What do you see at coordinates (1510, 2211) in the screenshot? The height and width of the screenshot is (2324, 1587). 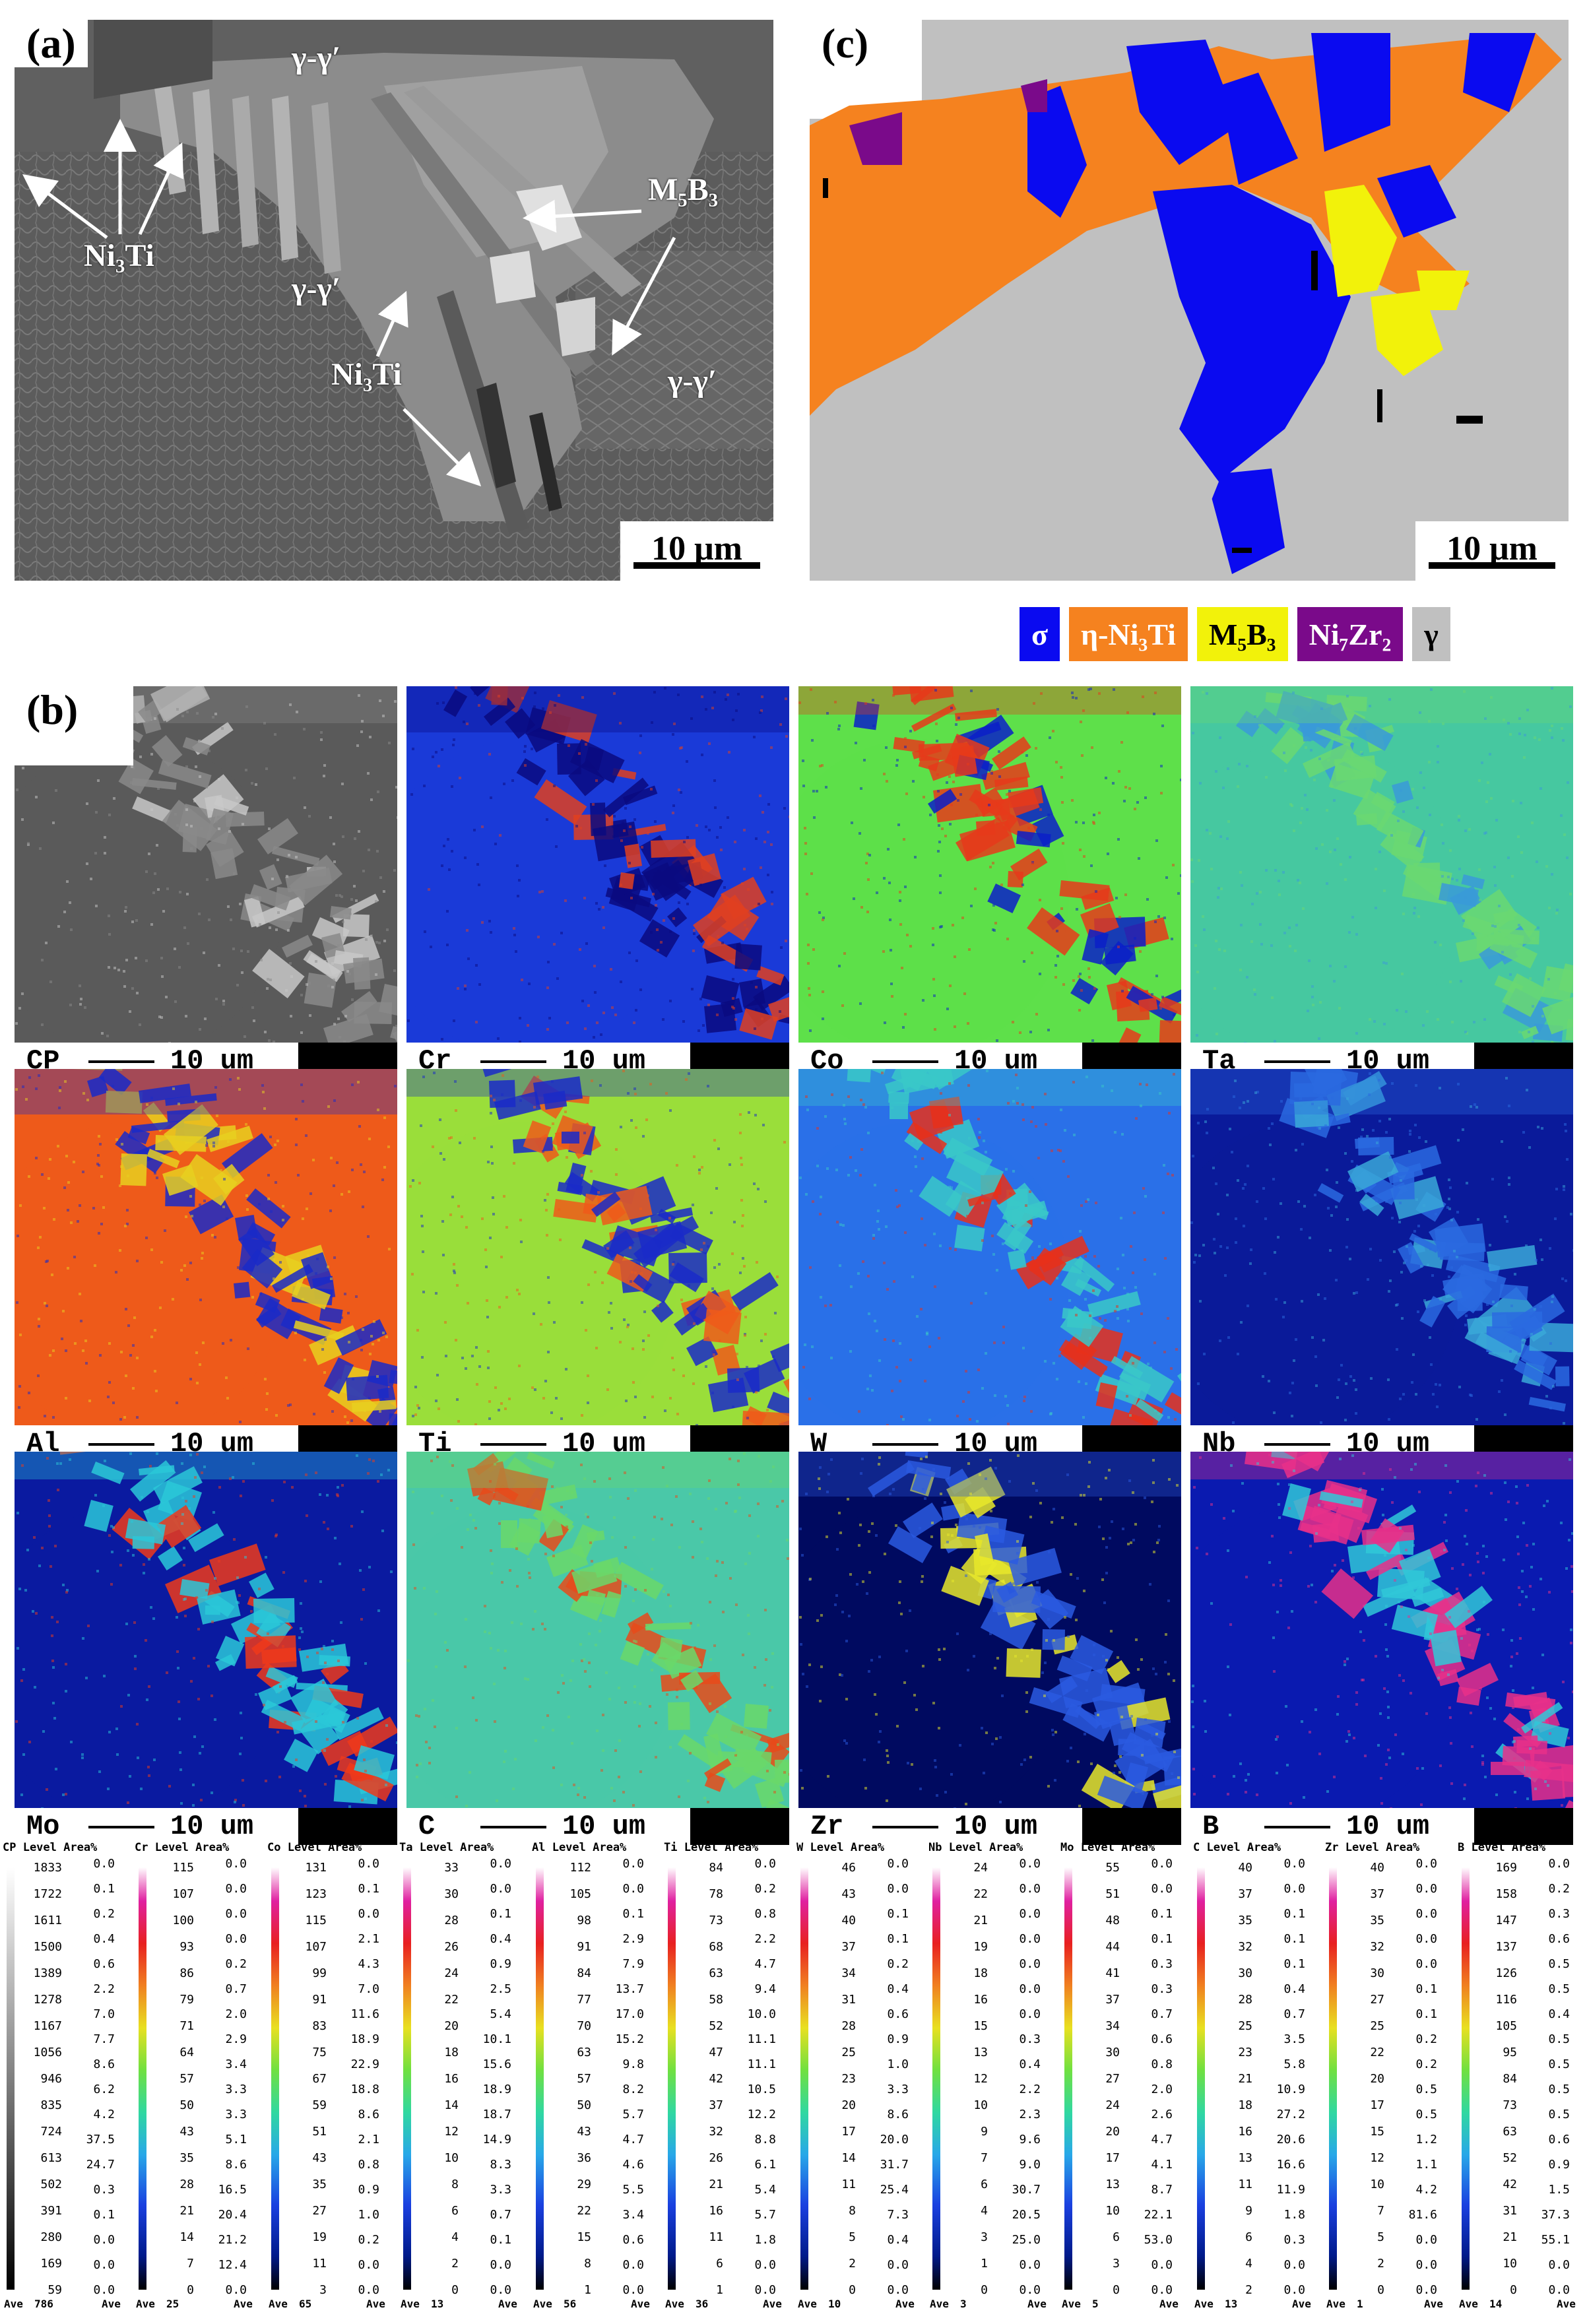 I see `color-scale-level: 31` at bounding box center [1510, 2211].